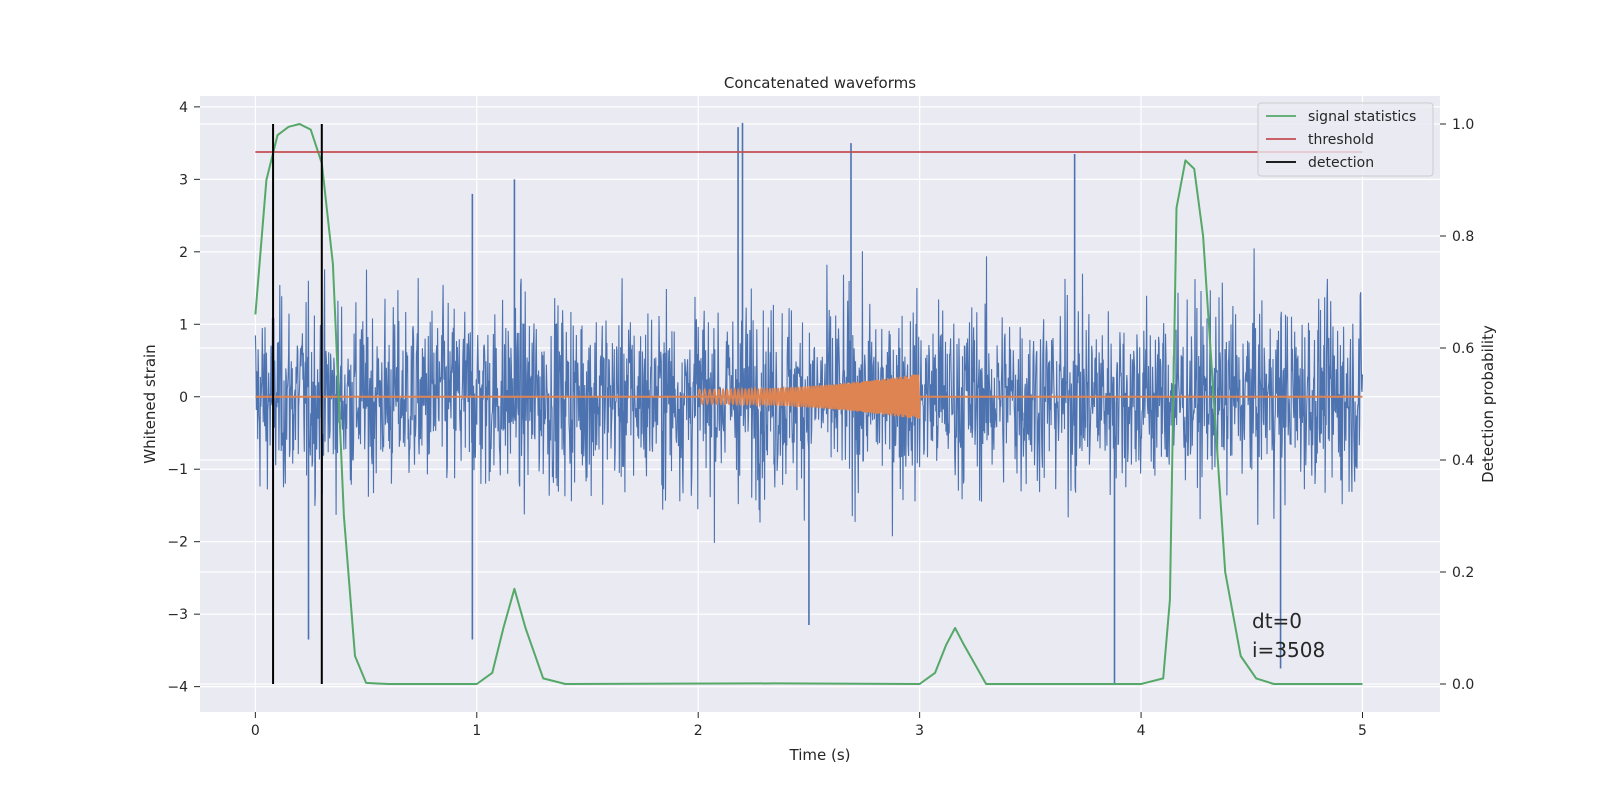 The height and width of the screenshot is (800, 1600). I want to click on y-tick-label: −3, so click(177, 615).